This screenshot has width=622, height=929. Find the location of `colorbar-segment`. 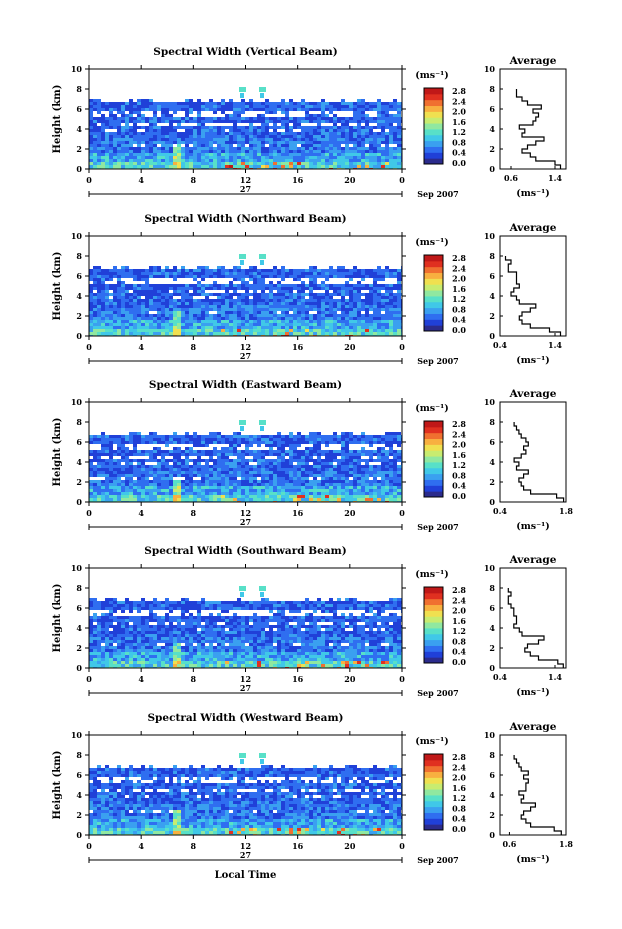

colorbar-segment is located at coordinates (433, 91).